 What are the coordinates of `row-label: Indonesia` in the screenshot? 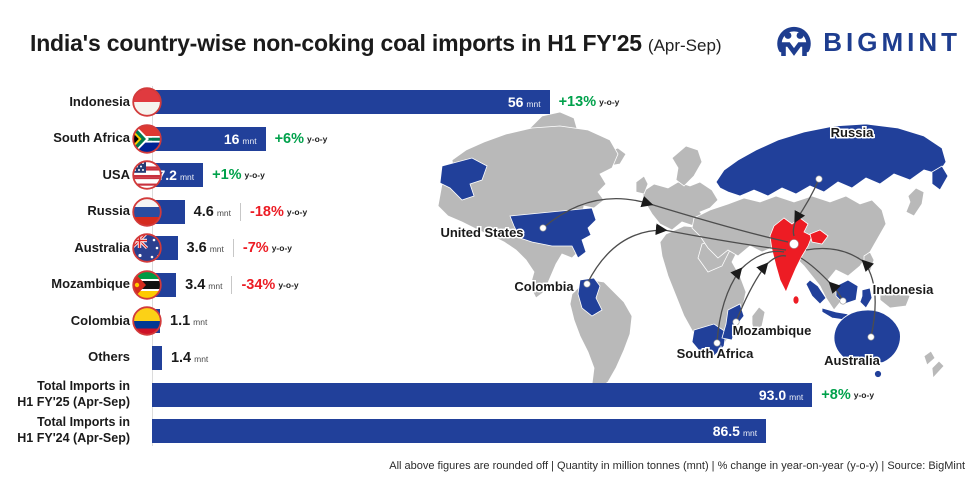 It's located at (99, 101).